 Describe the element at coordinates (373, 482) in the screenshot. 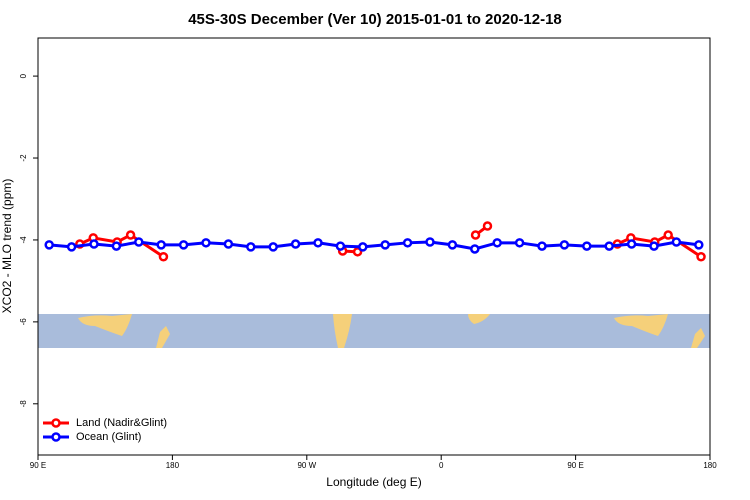

I see `x-axis-label: Longitude (deg E)` at that location.